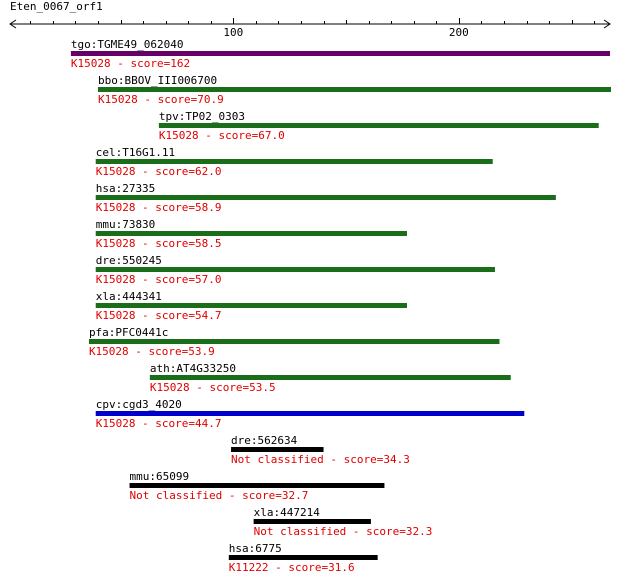 This screenshot has height=581, width=620. I want to click on hit-row: xla:444341 K15028 - score=54.7, so click(251, 306).